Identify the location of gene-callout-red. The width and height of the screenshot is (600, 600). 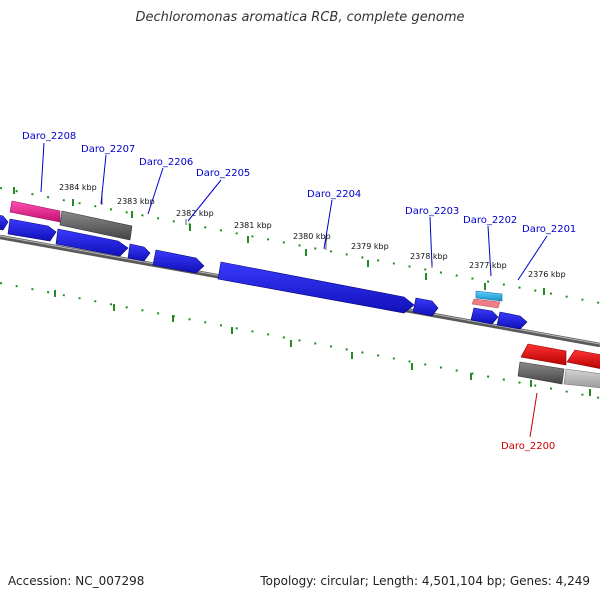
(533, 415).